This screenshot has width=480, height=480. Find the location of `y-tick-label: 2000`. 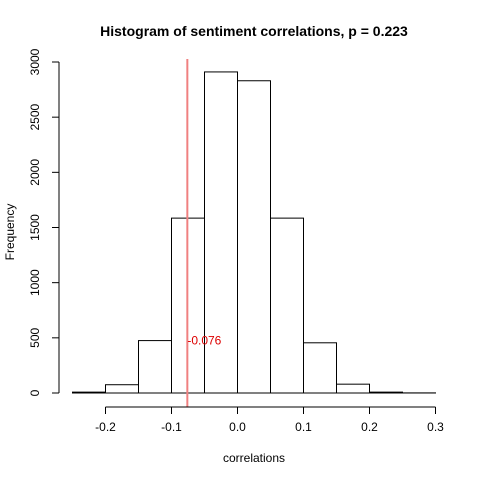

y-tick-label: 2000 is located at coordinates (35, 172).